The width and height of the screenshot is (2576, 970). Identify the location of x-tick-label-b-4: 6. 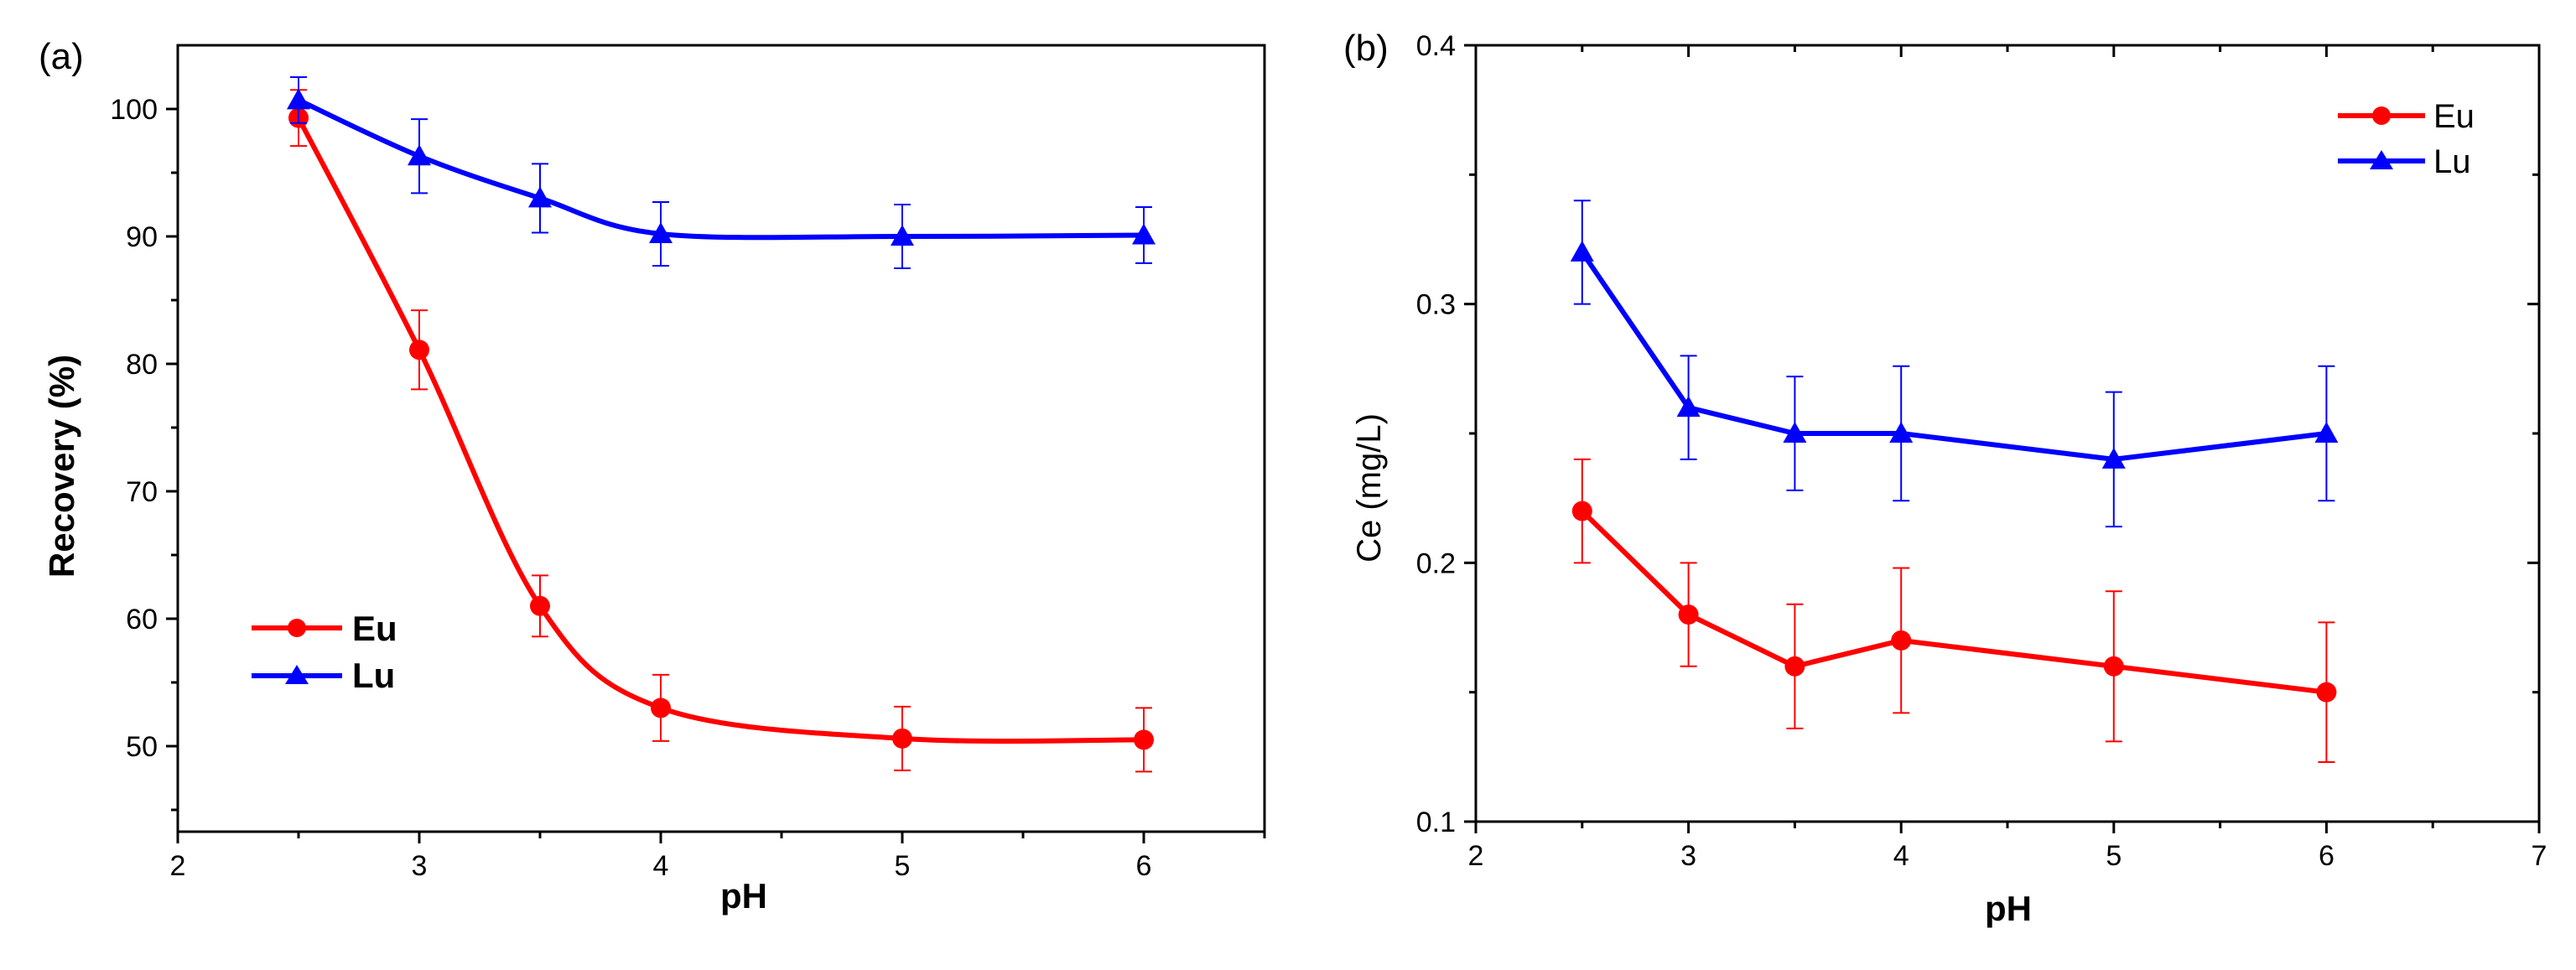
(2326, 856).